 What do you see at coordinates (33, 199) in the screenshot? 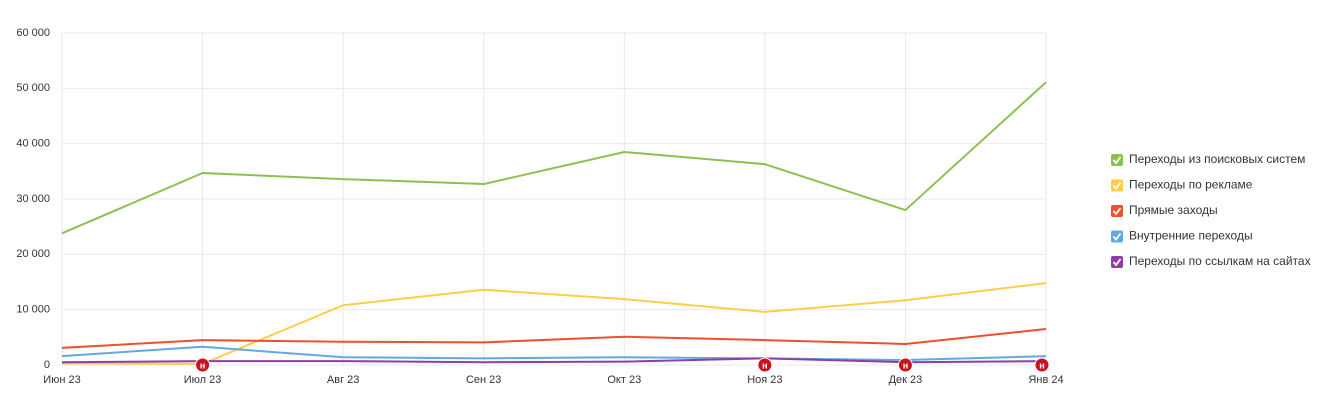
I see `y-tick-label: 30 000` at bounding box center [33, 199].